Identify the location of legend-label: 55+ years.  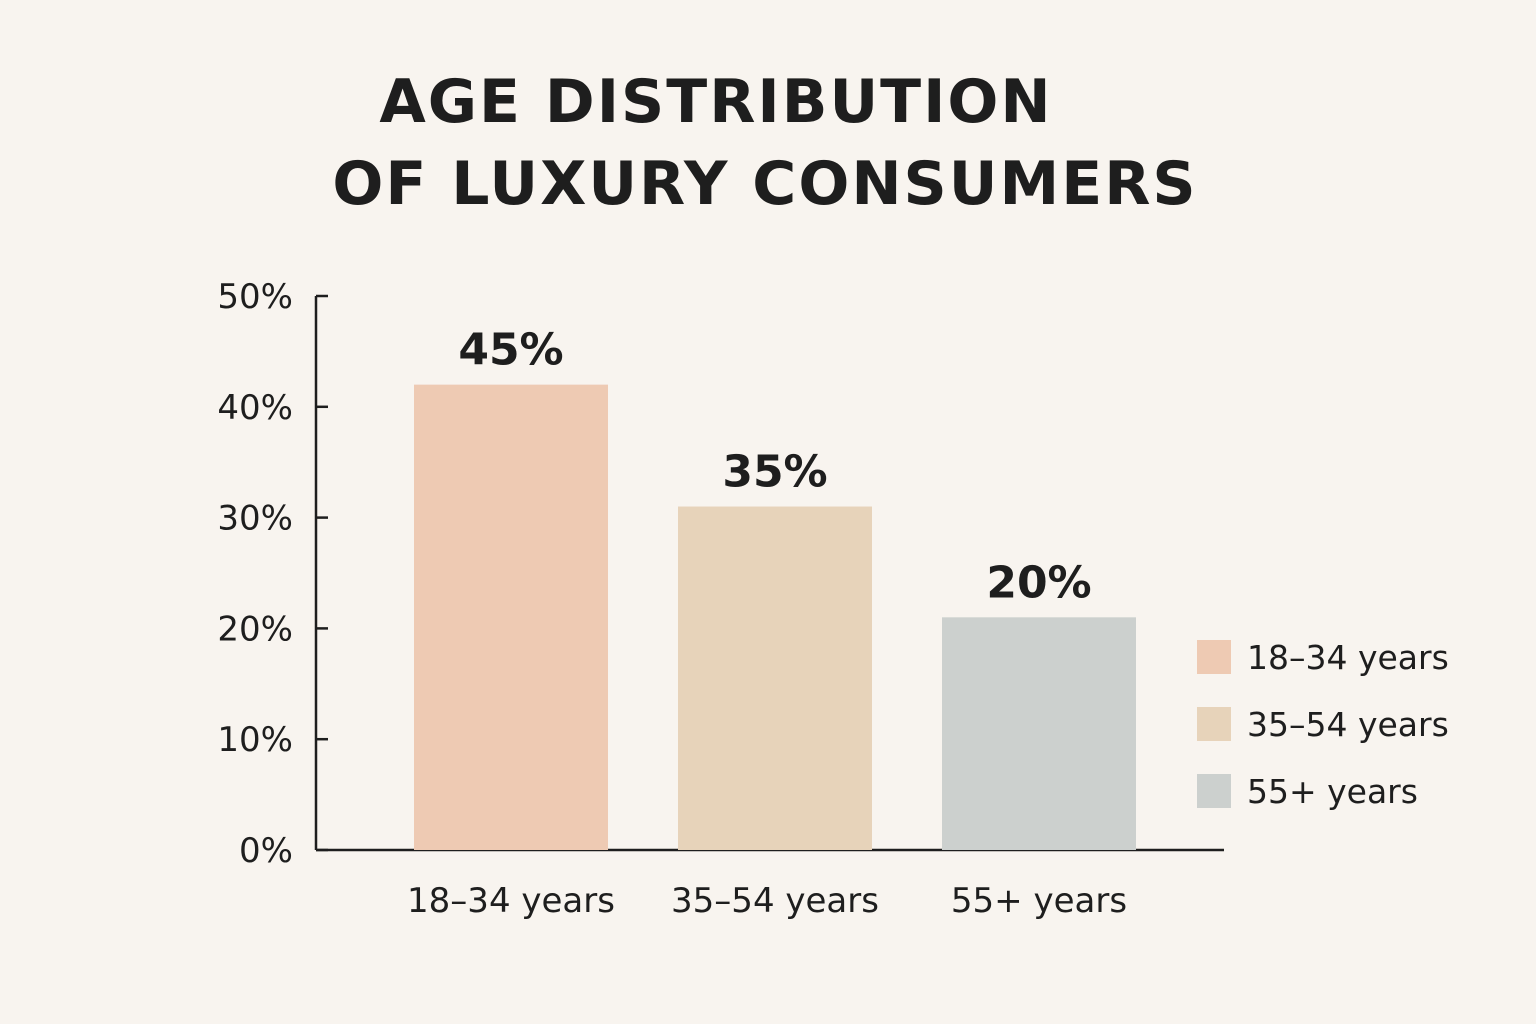
(1332, 791).